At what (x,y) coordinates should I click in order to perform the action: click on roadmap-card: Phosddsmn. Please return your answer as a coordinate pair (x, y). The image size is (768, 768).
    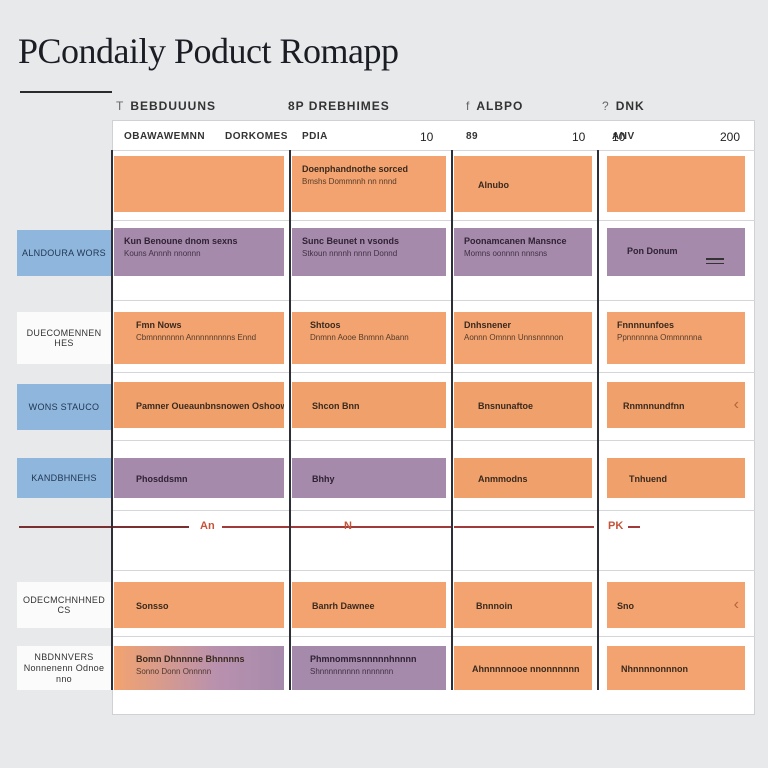
    Looking at the image, I should click on (199, 478).